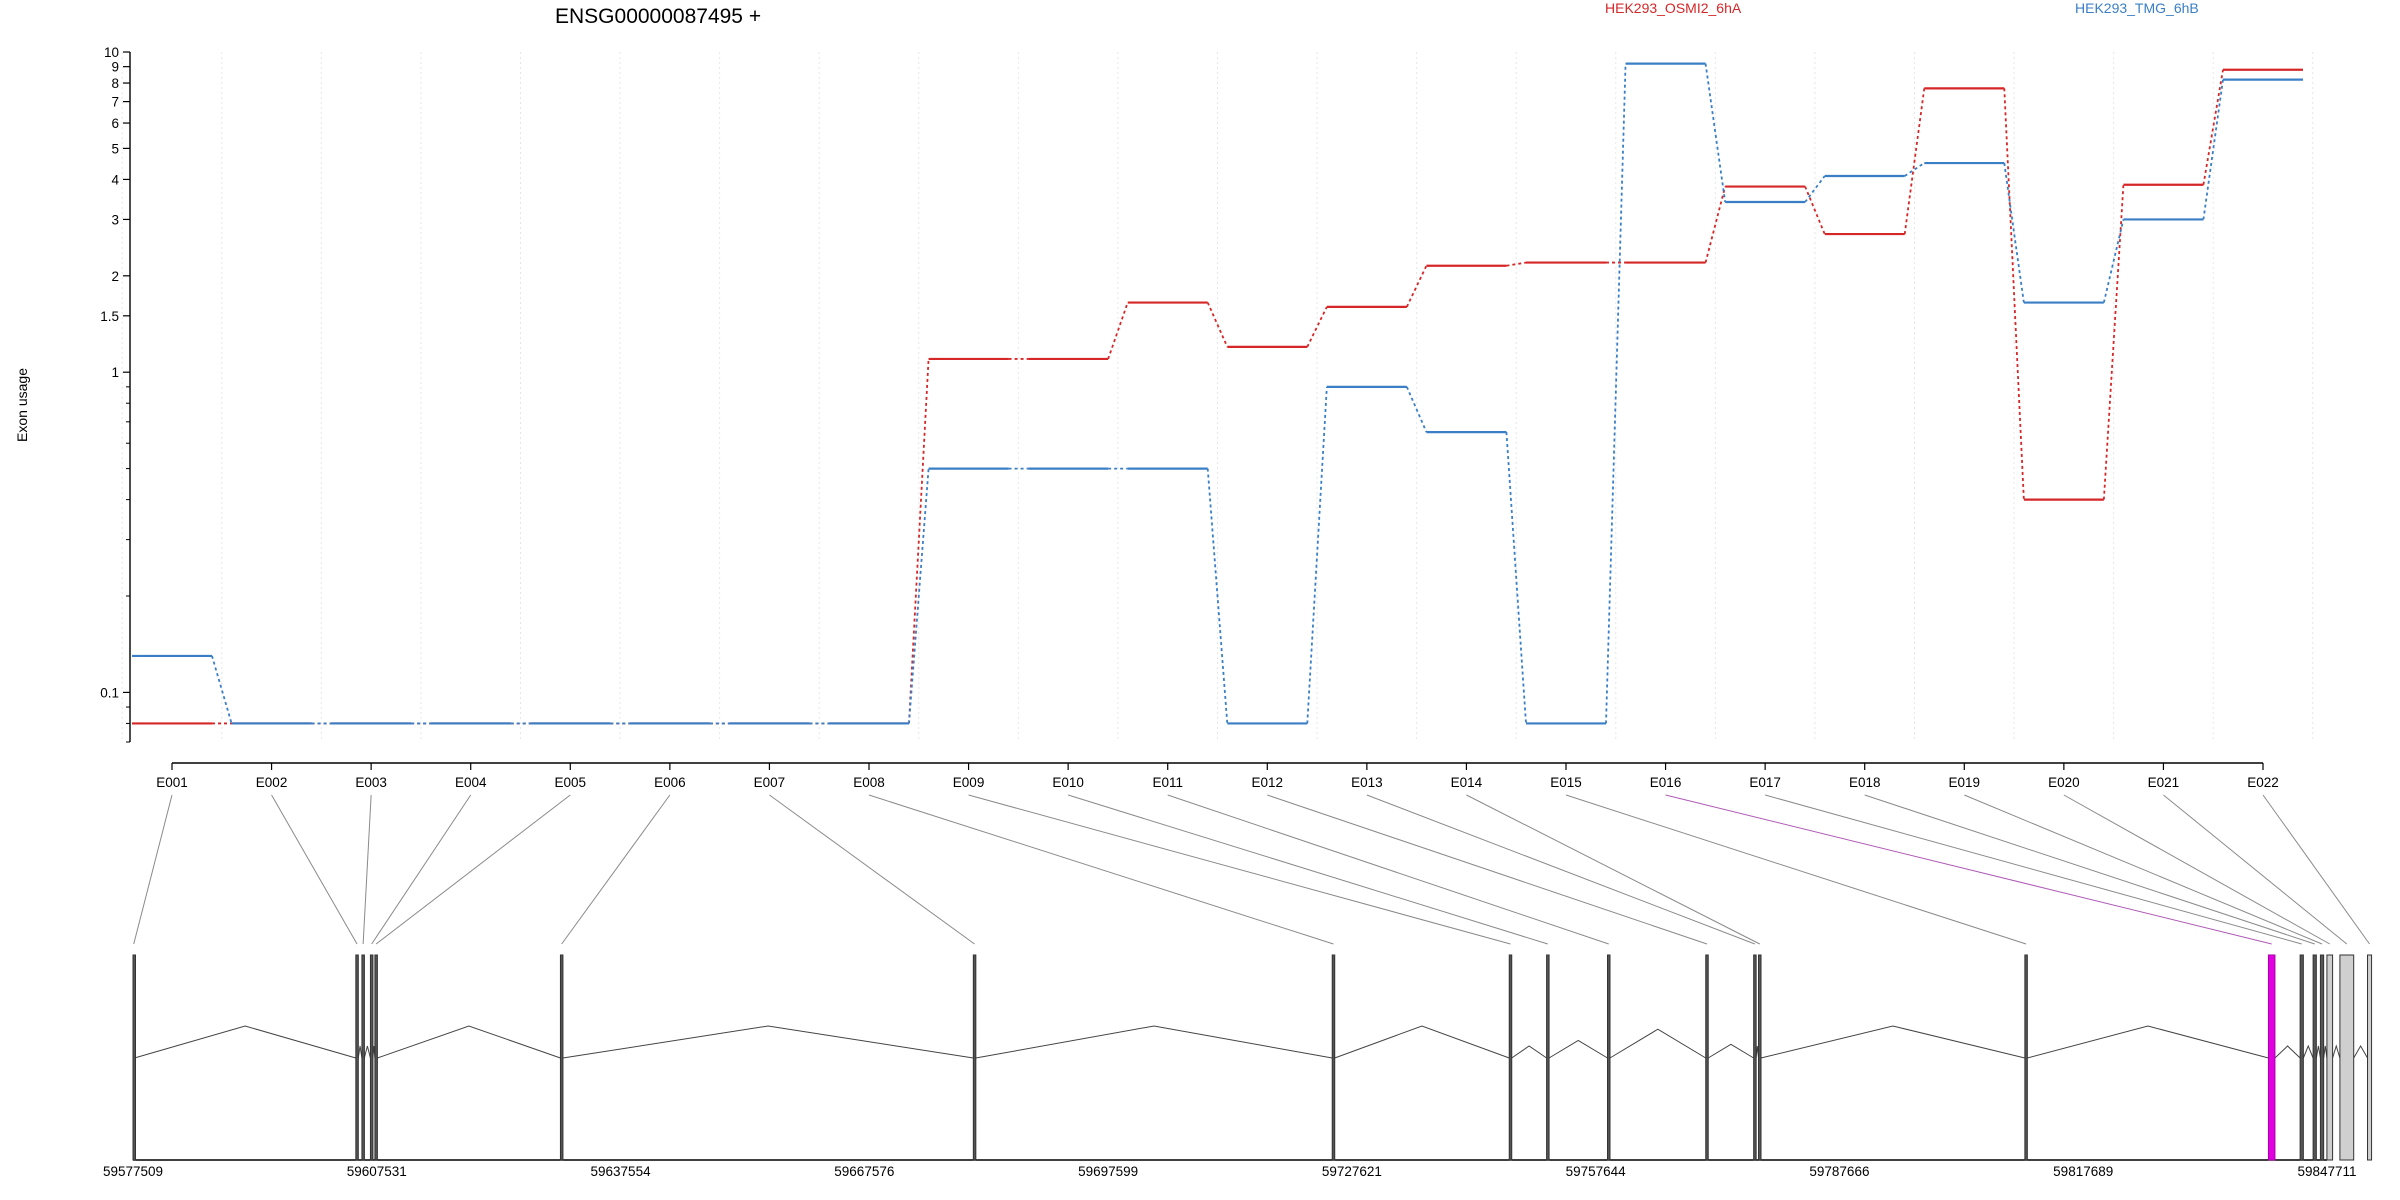  I want to click on y-tick-label: 1, so click(115, 372).